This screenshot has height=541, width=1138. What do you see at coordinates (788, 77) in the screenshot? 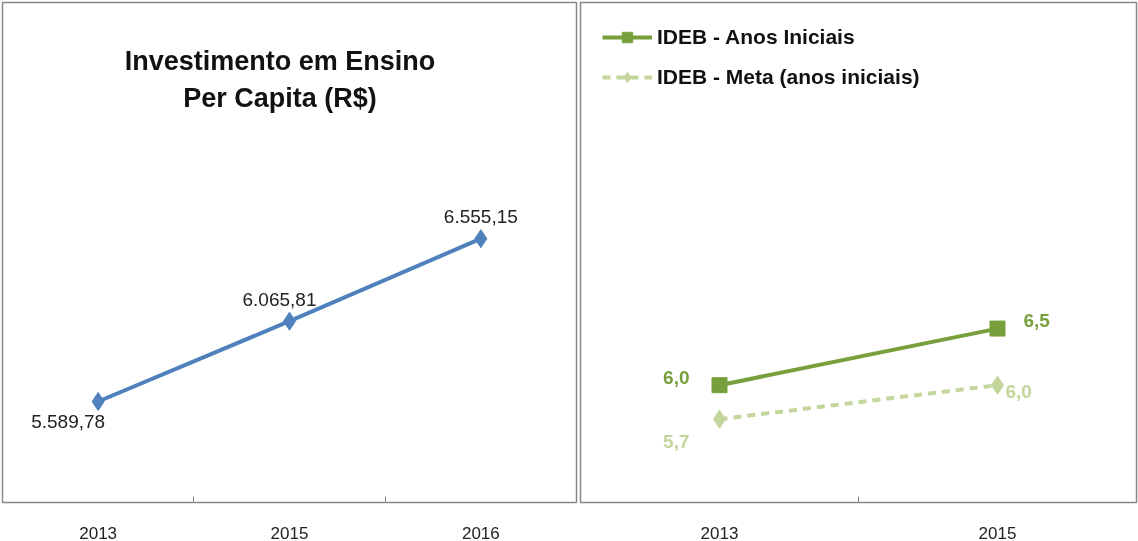
I see `legend-label: IDEB - Meta (anos iniciais)` at bounding box center [788, 77].